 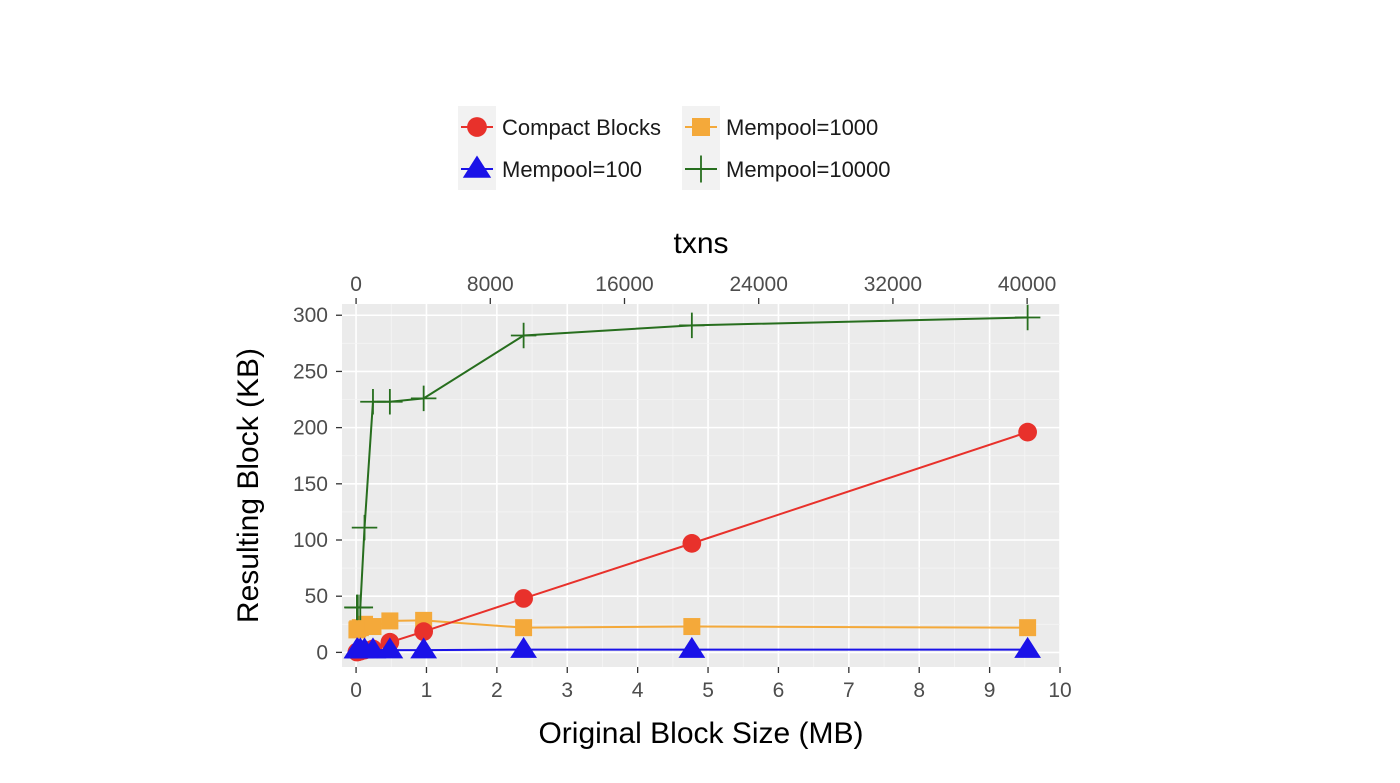 I want to click on x2-tick-label: 16000, so click(x=624, y=284).